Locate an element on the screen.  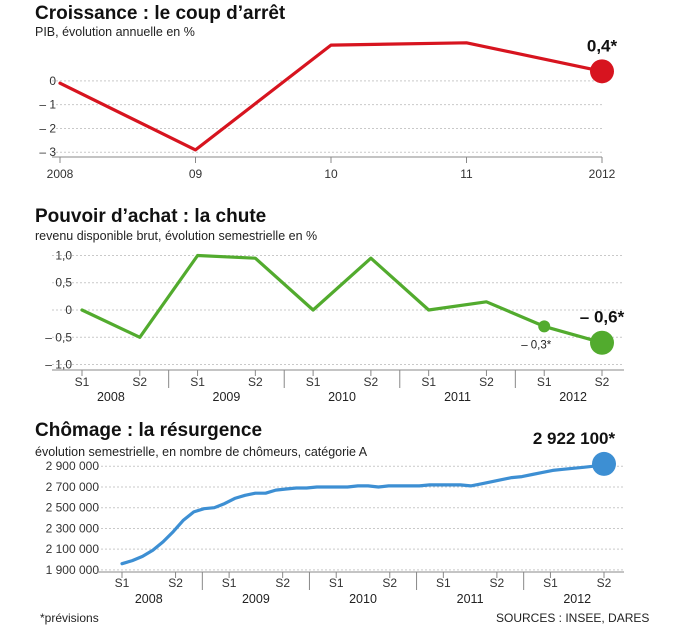
y-axis: 0 – 1 – 2 – 3 is located at coordinates (47, 116).